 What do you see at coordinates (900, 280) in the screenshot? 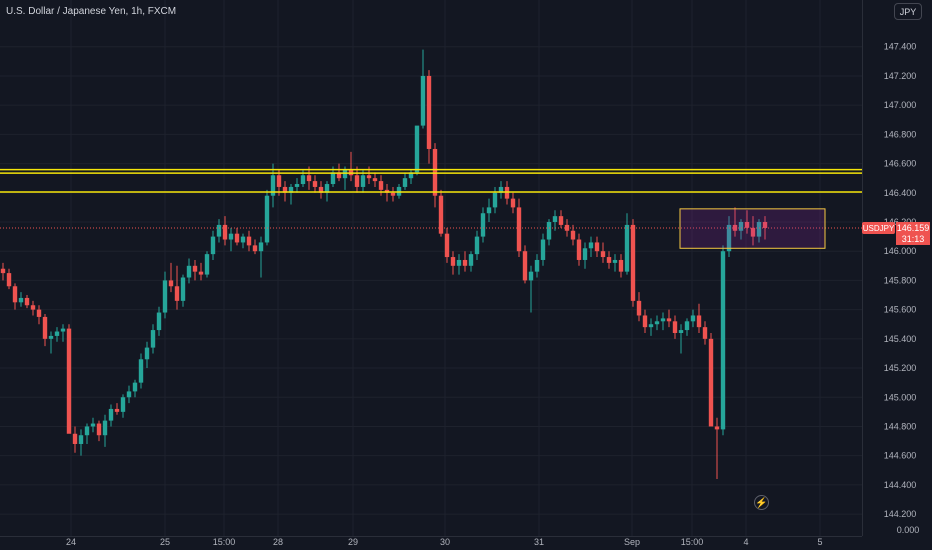
I see `price-tick-label: 145.800` at bounding box center [900, 280].